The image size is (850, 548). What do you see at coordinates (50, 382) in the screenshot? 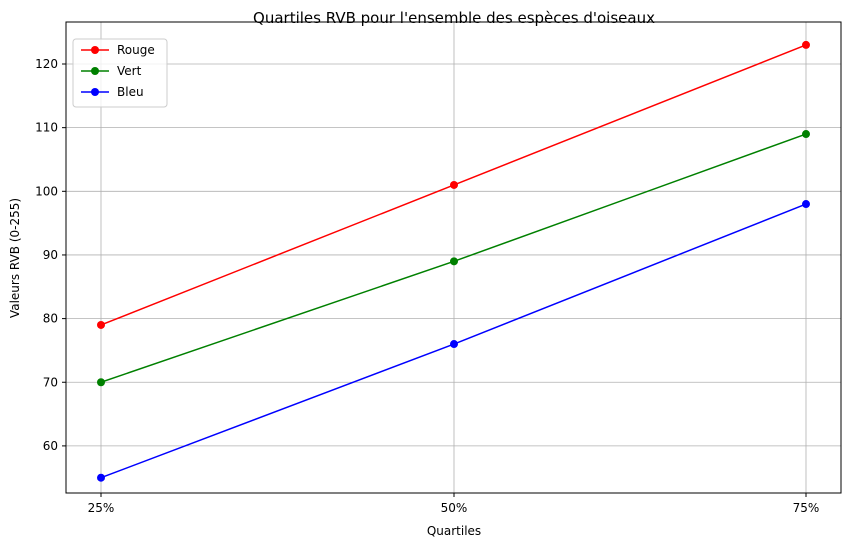
I see `y-tick-label: 70` at bounding box center [50, 382].